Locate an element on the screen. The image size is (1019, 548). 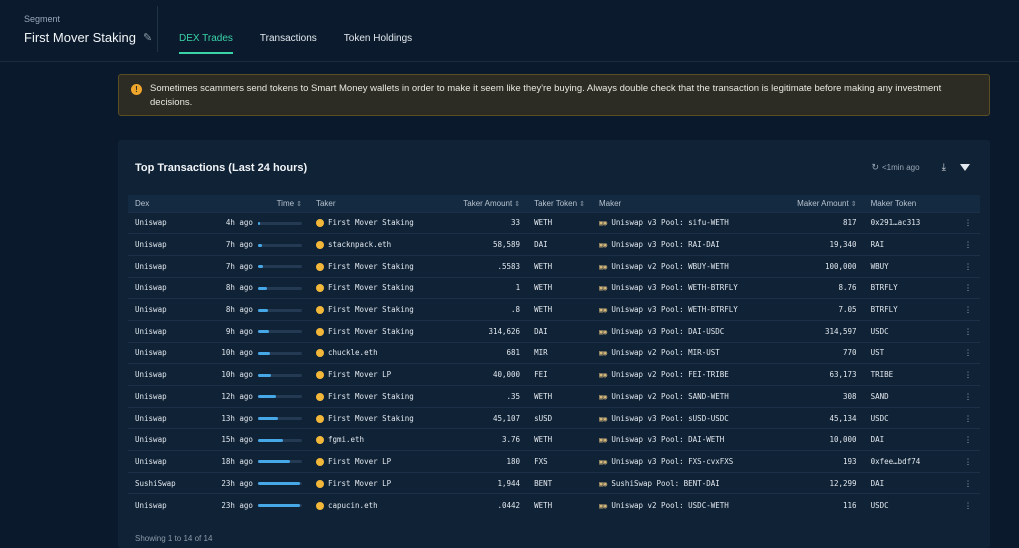
cell-maker: ▣◉ Uniswap v3 Pool: sifu-WETH is located at coordinates (687, 222).